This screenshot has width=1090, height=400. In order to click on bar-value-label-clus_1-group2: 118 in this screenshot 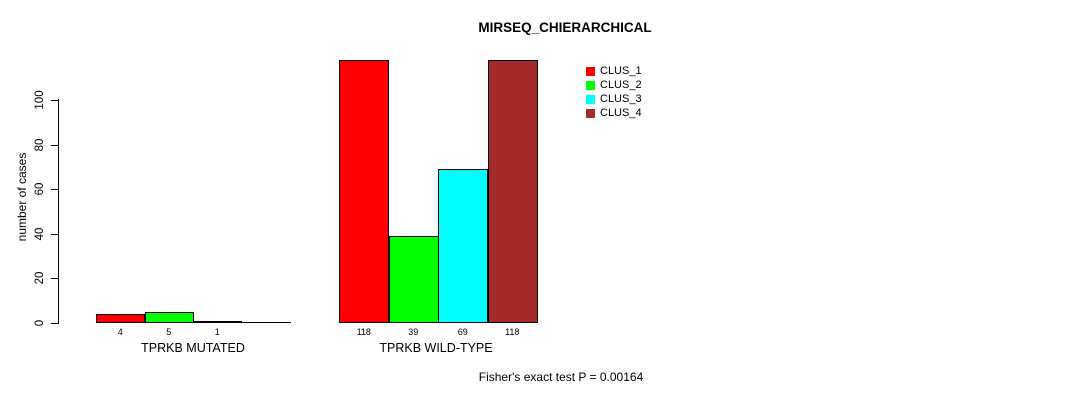, I will do `click(363, 332)`.